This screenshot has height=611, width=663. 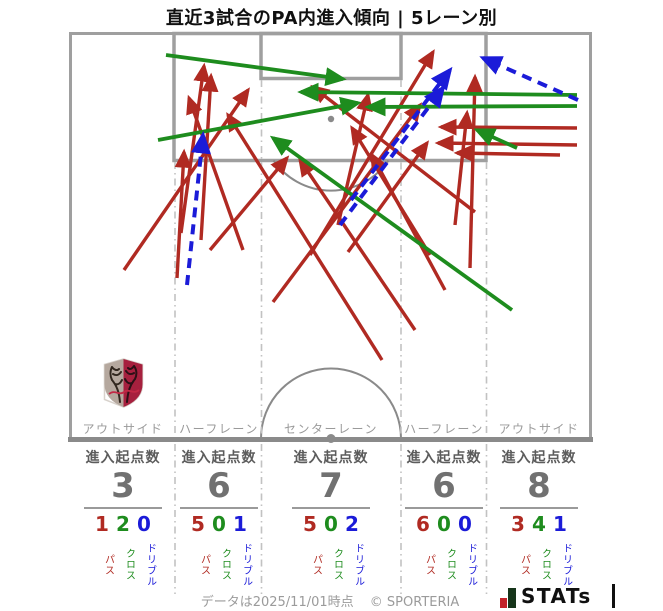 I want to click on breakdown-values: 5 0 1, so click(x=219, y=524).